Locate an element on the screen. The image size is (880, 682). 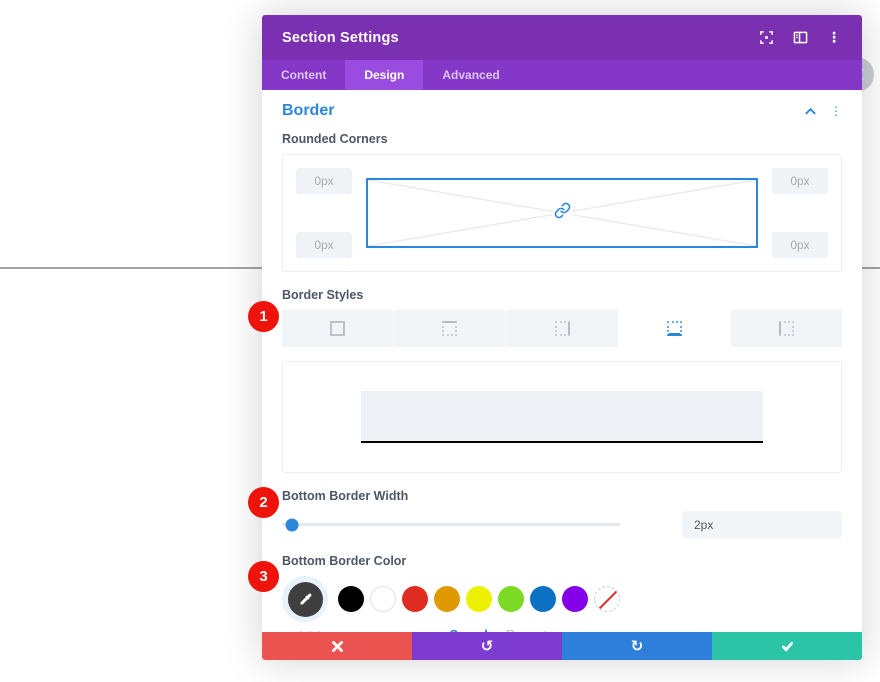
border-bottom-icon is located at coordinates (674, 328).